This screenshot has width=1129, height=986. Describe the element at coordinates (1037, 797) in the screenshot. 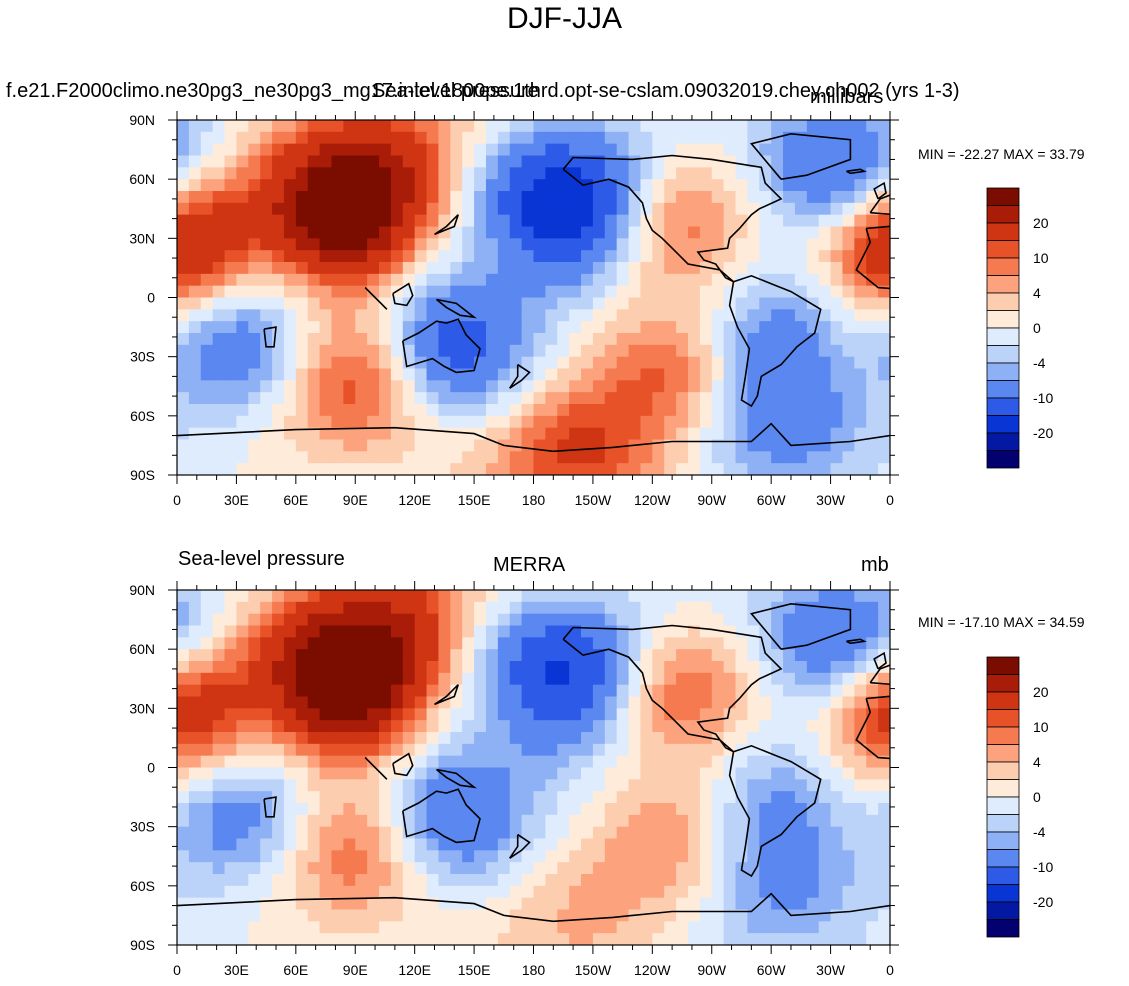

I see `colorbar-label: 0` at that location.